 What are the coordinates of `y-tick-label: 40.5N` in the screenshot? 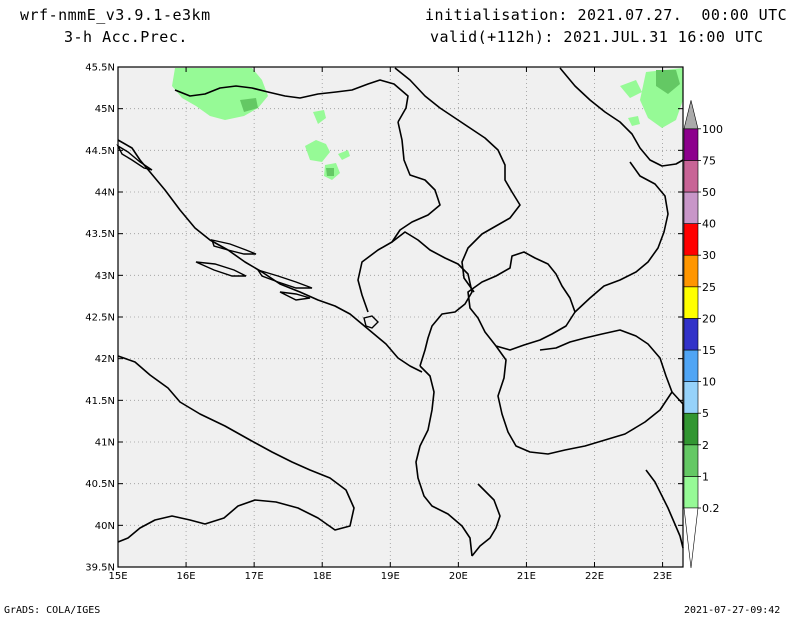 It's located at (100, 484).